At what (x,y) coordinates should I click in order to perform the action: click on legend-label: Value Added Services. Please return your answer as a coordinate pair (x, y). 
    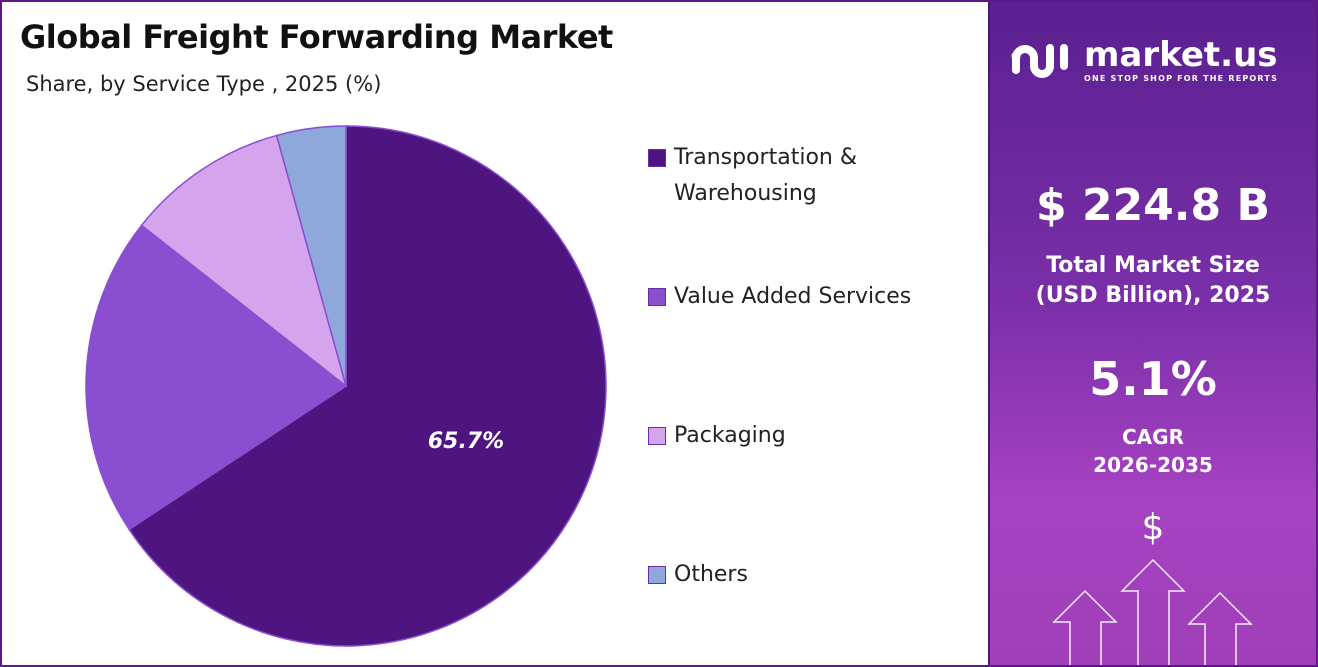
    Looking at the image, I should click on (793, 296).